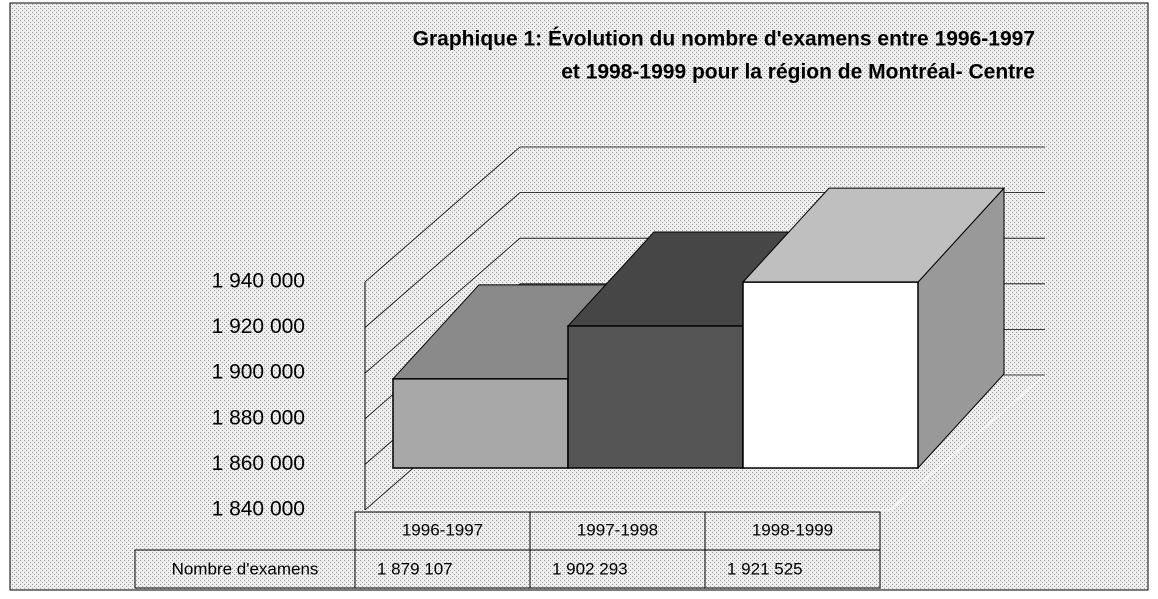  Describe the element at coordinates (792, 529) in the screenshot. I see `x-tick-label: 1998-1999` at that location.